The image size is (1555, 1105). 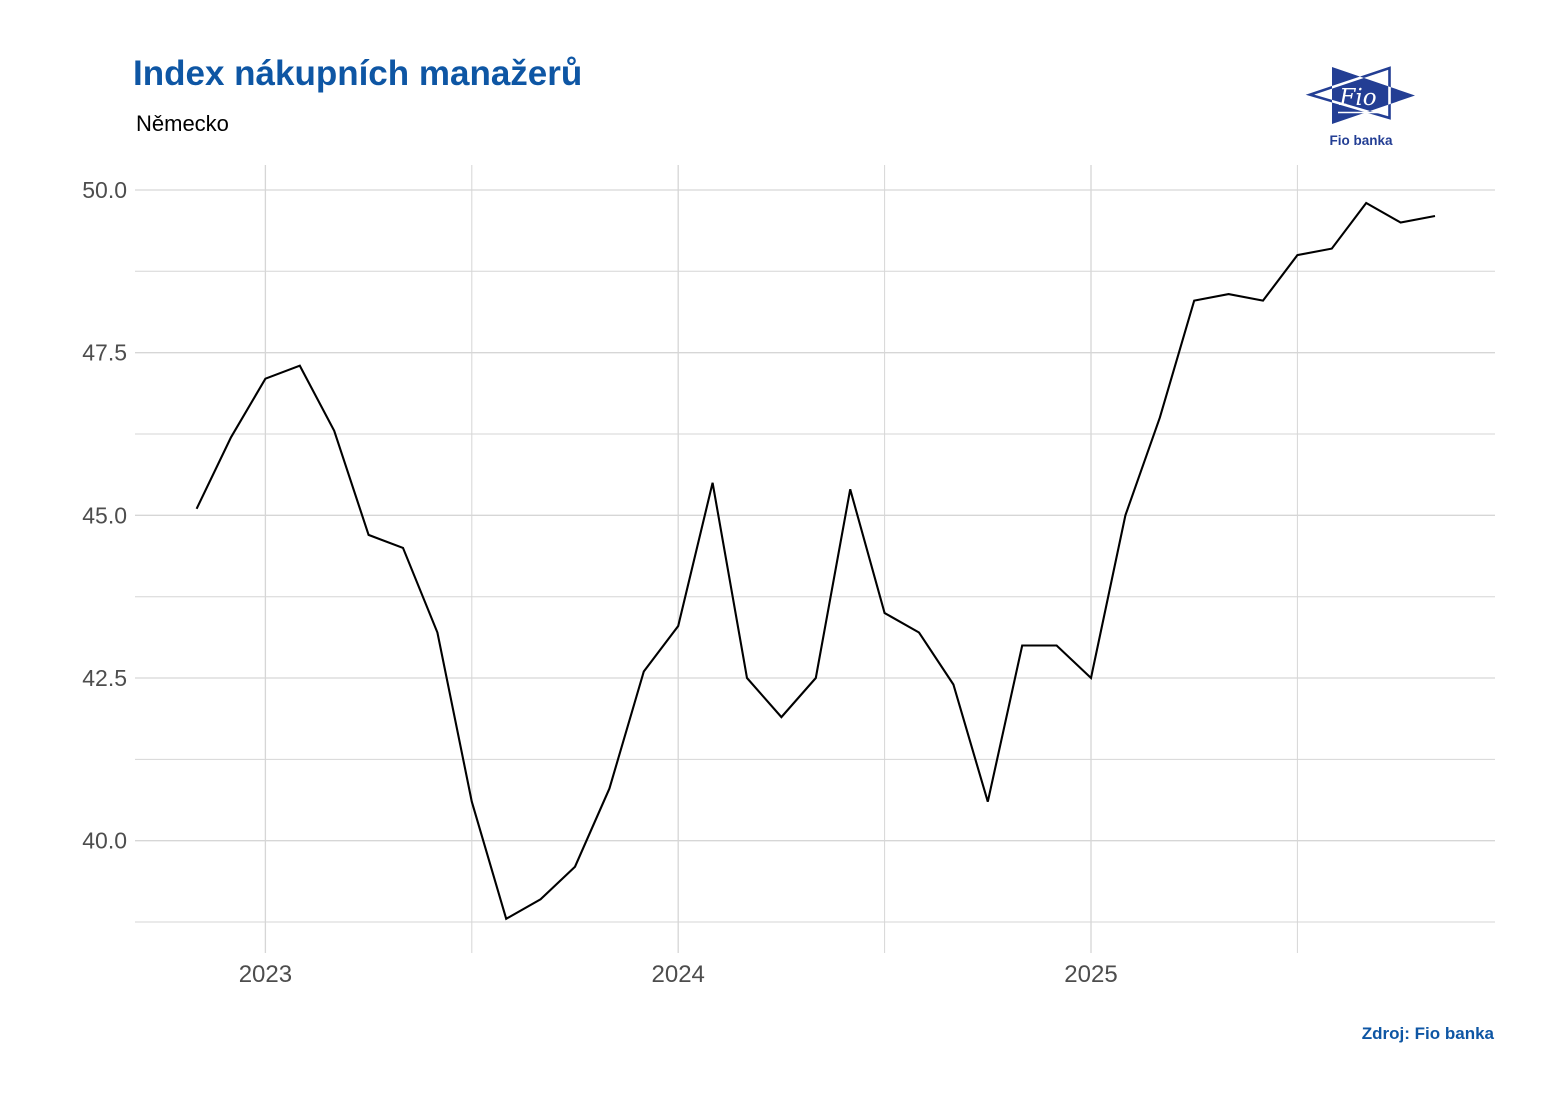 I want to click on fio-bank-logo: Fio Fio banka, so click(x=1360, y=107).